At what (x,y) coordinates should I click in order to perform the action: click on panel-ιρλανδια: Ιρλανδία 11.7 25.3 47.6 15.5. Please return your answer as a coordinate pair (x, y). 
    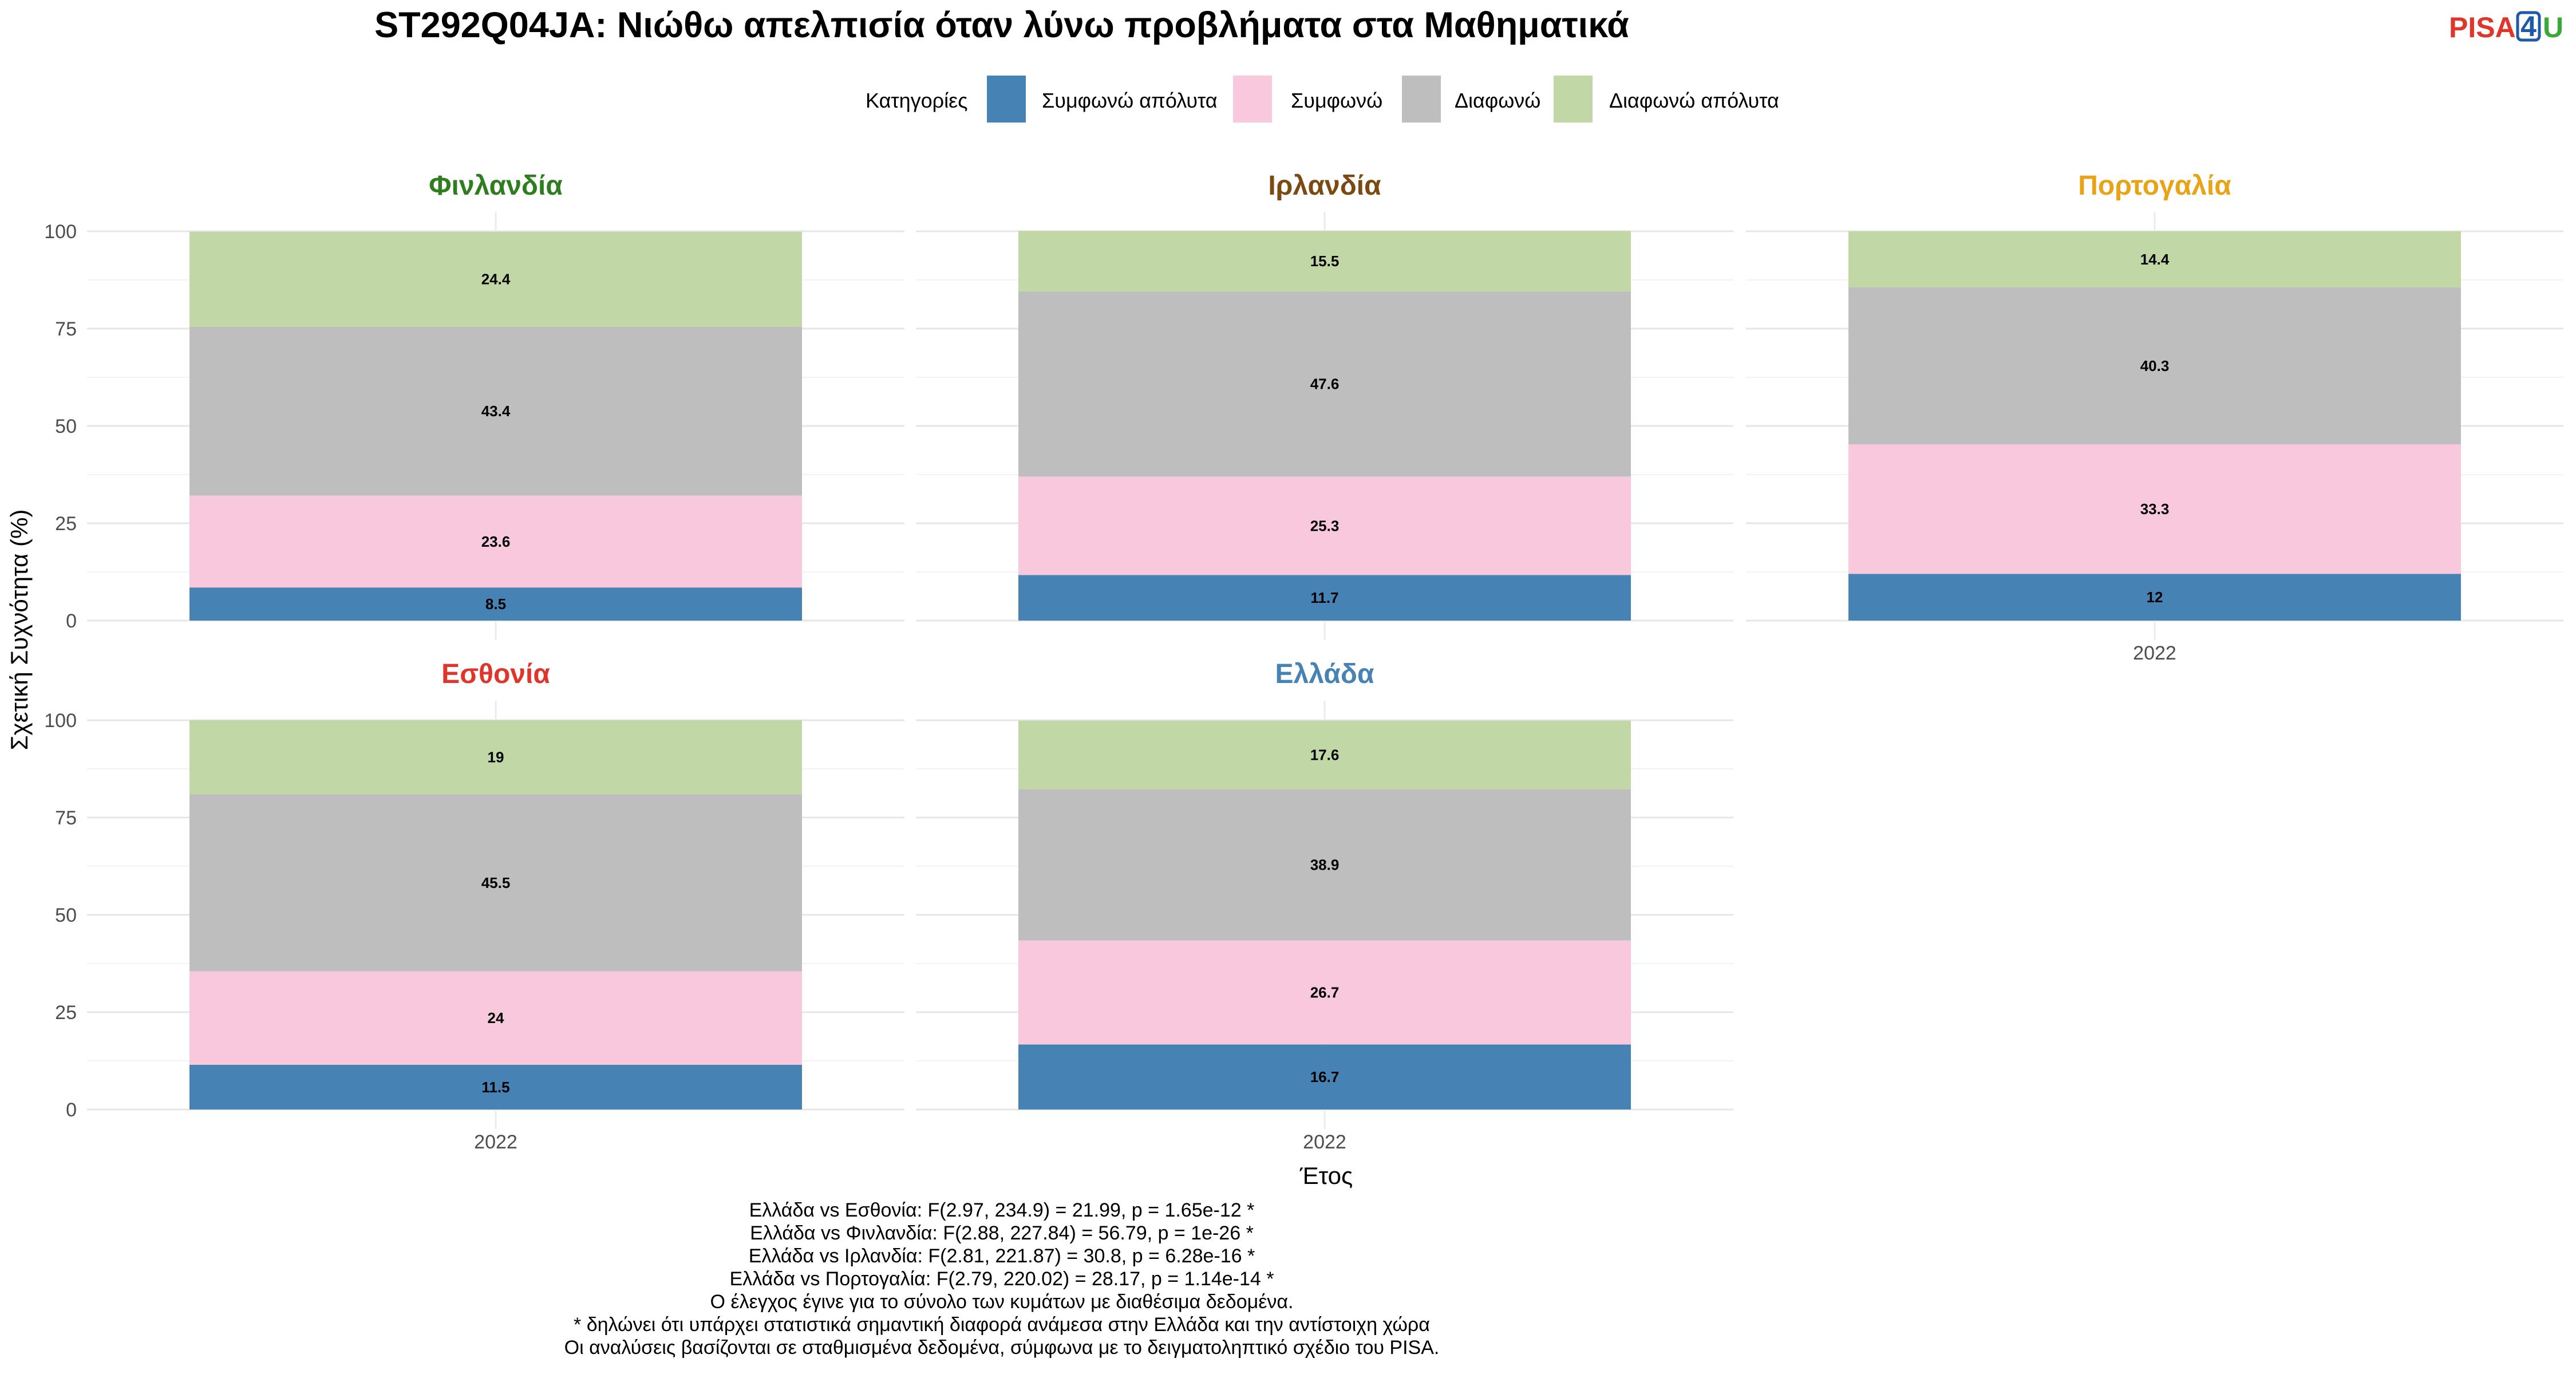
    Looking at the image, I should click on (1324, 406).